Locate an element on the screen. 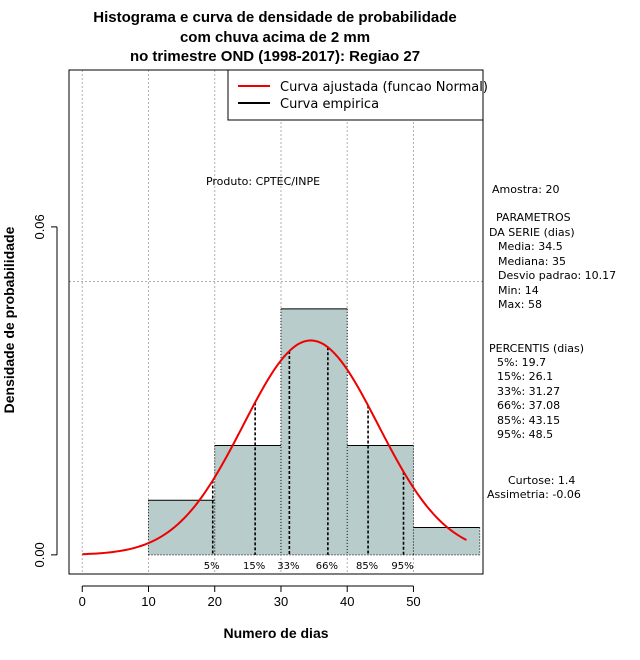  stat-mediana: Mediana: 35 is located at coordinates (532, 261).